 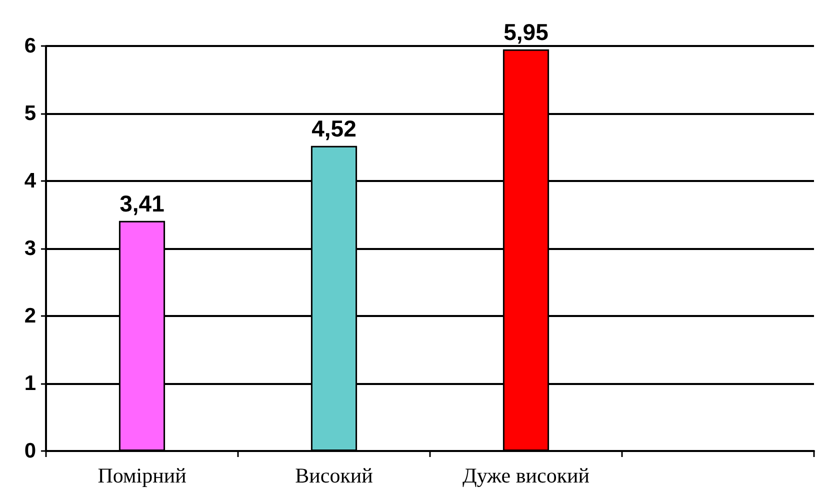 I want to click on y-tick-label: 0, so click(x=30, y=451).